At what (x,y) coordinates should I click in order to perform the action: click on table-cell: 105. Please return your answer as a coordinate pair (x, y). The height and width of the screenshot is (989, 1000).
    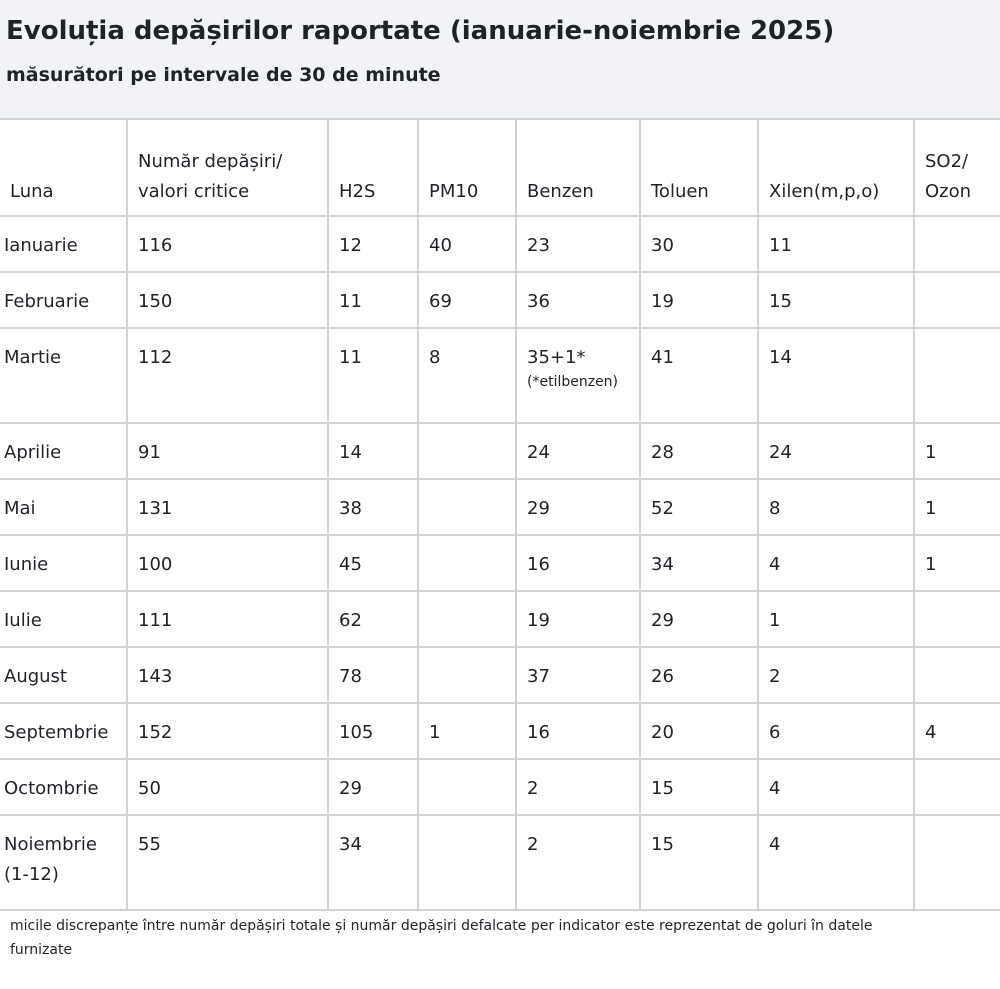
    Looking at the image, I should click on (373, 731).